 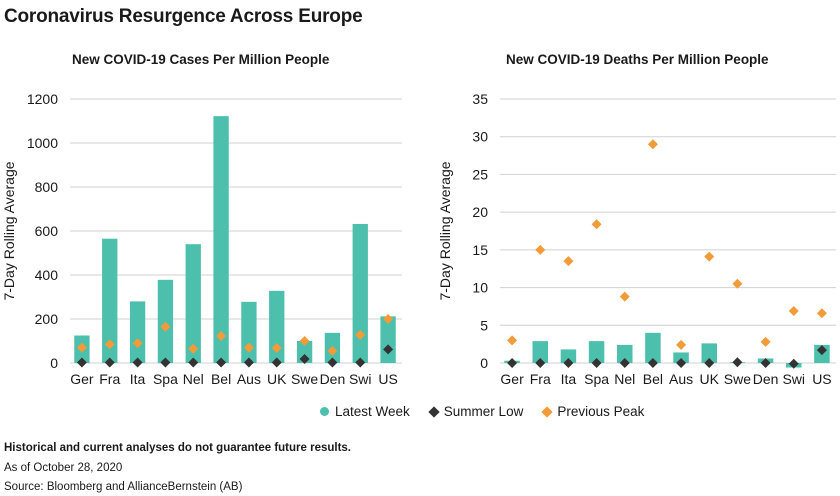 I want to click on deaths-ytick-30: 30, so click(x=480, y=137).